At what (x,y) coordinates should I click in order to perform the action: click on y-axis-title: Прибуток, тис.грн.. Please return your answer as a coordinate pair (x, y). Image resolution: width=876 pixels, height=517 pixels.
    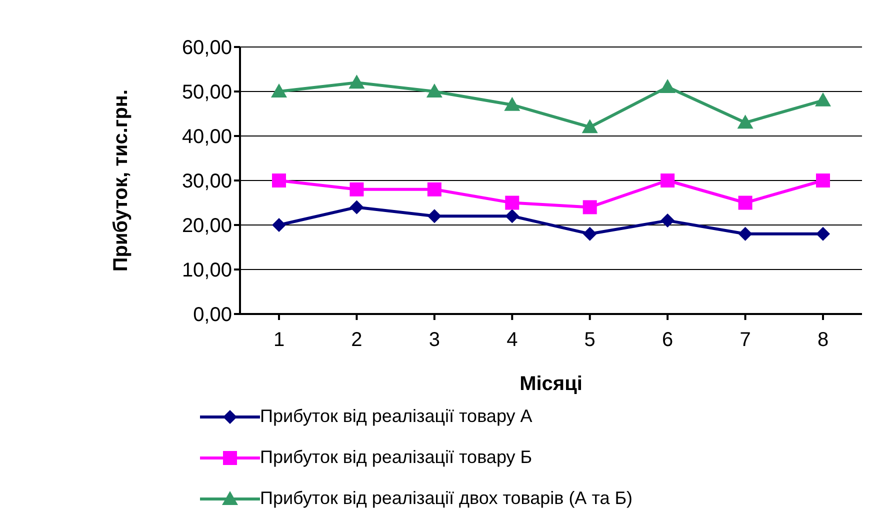
    Looking at the image, I should click on (121, 180).